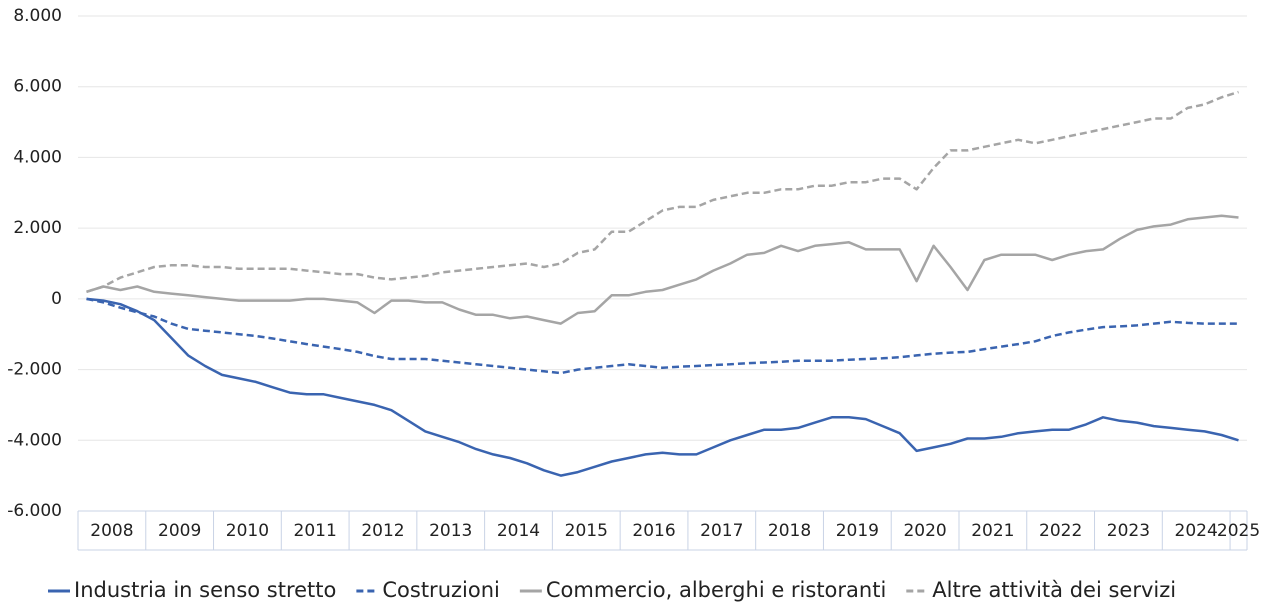 The image size is (1269, 606). Describe the element at coordinates (382, 531) in the screenshot. I see `x-tick-label: 2012` at that location.